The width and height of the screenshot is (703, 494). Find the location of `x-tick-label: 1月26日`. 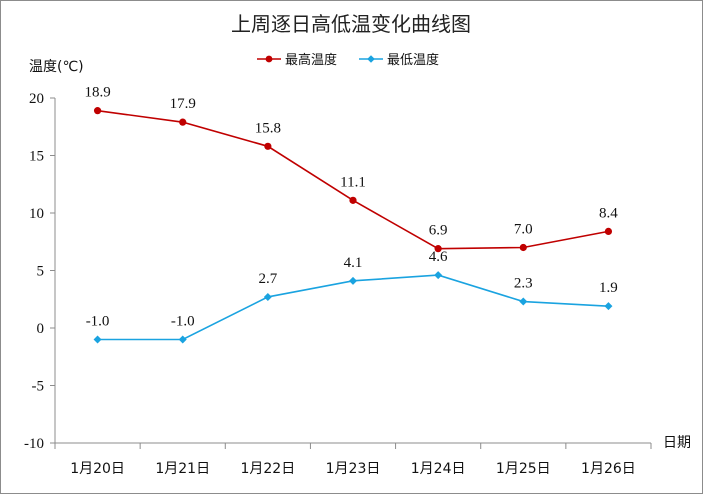

x-tick-label: 1月26日 is located at coordinates (608, 469).